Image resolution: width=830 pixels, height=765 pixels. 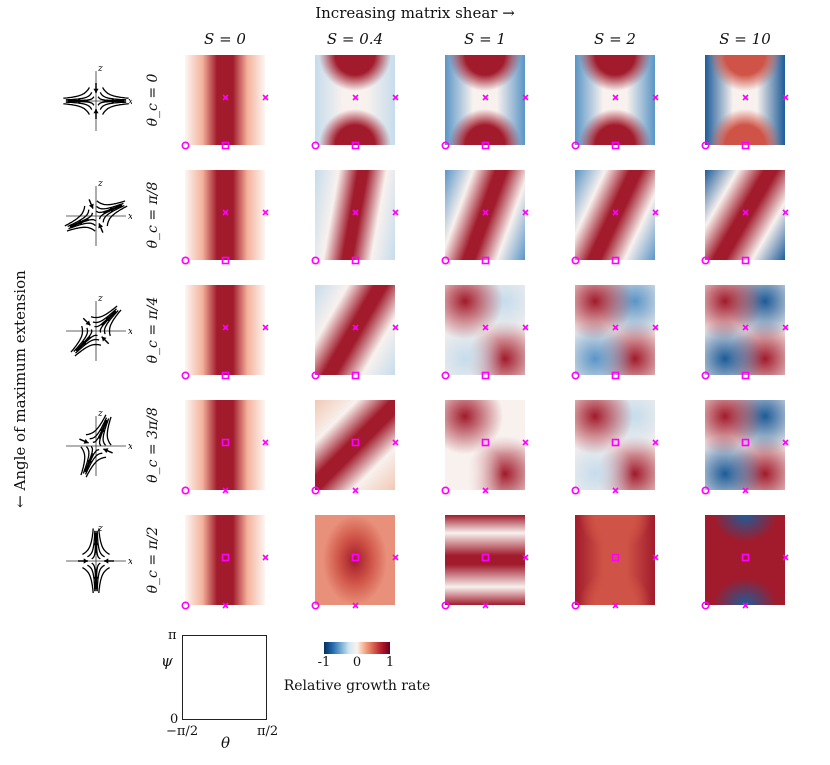 I want to click on column-header-1: S = 0.4, so click(x=355, y=39).